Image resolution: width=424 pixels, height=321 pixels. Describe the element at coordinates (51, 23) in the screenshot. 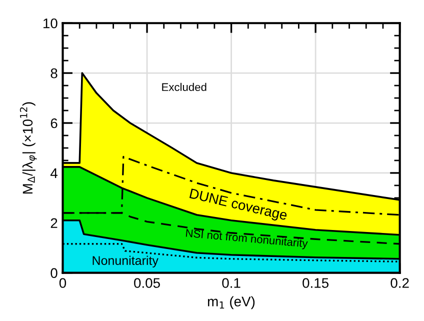

I see `y-tick-label: 10` at that location.